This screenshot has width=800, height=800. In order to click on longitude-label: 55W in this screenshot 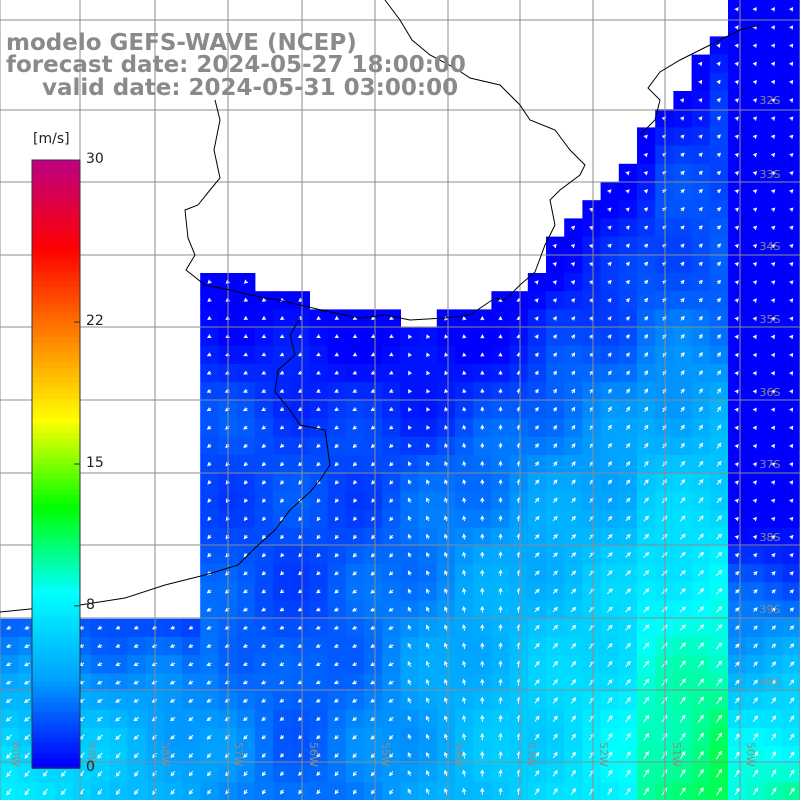, I will do `click(385, 754)`.